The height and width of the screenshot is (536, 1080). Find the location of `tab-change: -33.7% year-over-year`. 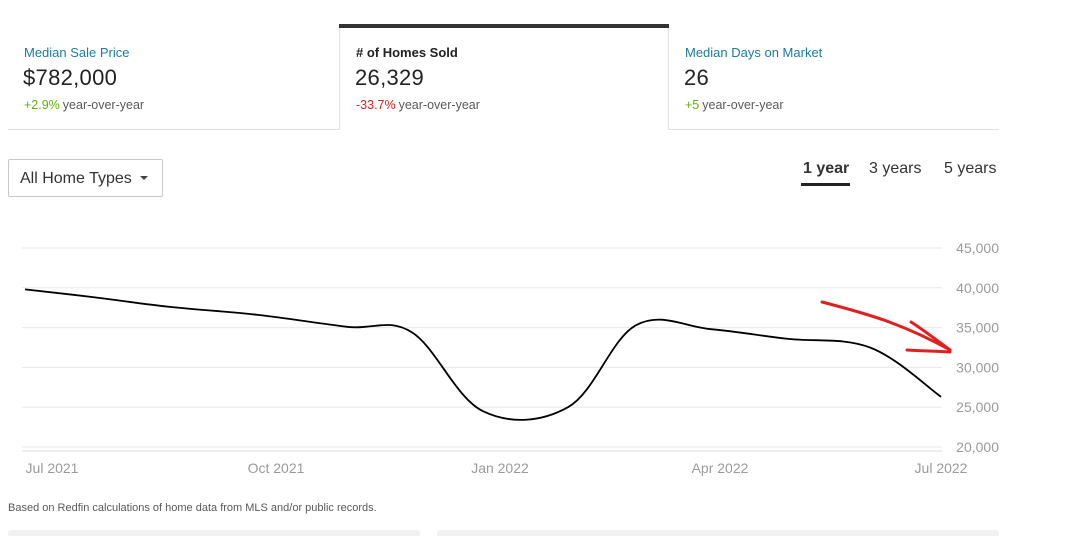

tab-change: -33.7% year-over-year is located at coordinates (418, 105).